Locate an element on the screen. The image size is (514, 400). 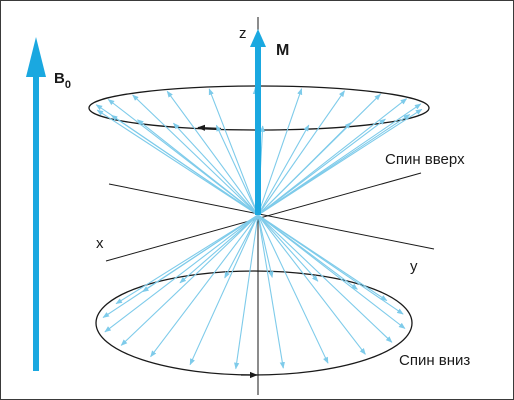
z-axis-label: z is located at coordinates (243, 33).